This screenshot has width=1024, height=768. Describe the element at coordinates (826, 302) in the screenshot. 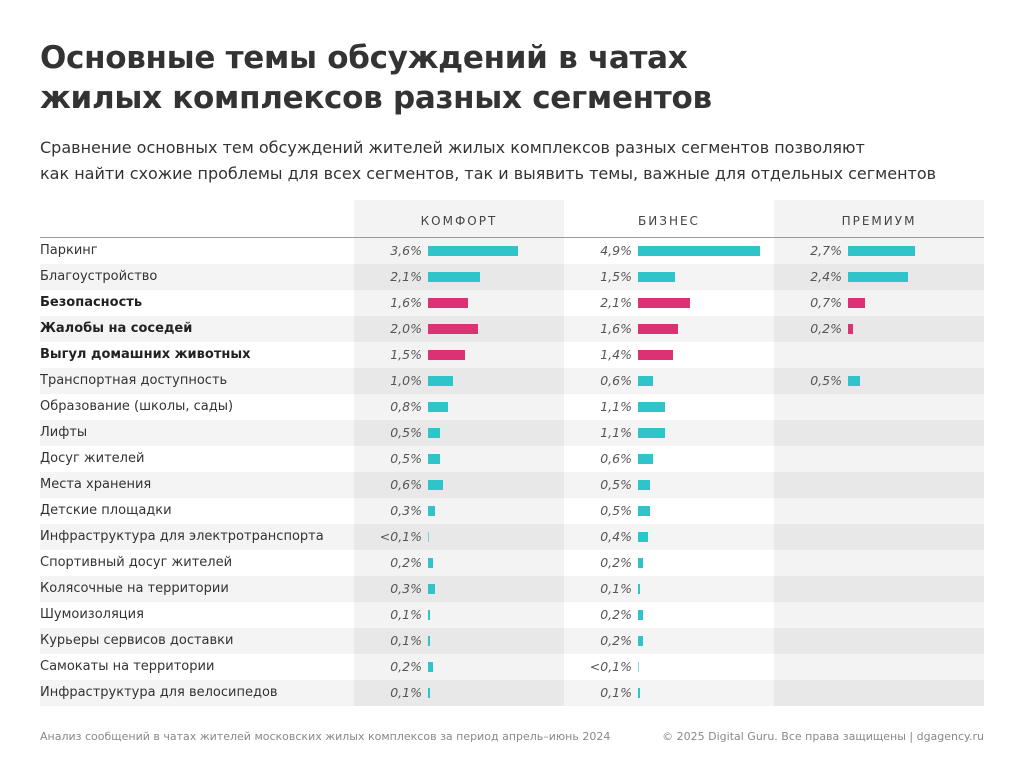

I see `value-label: 0,7%` at that location.